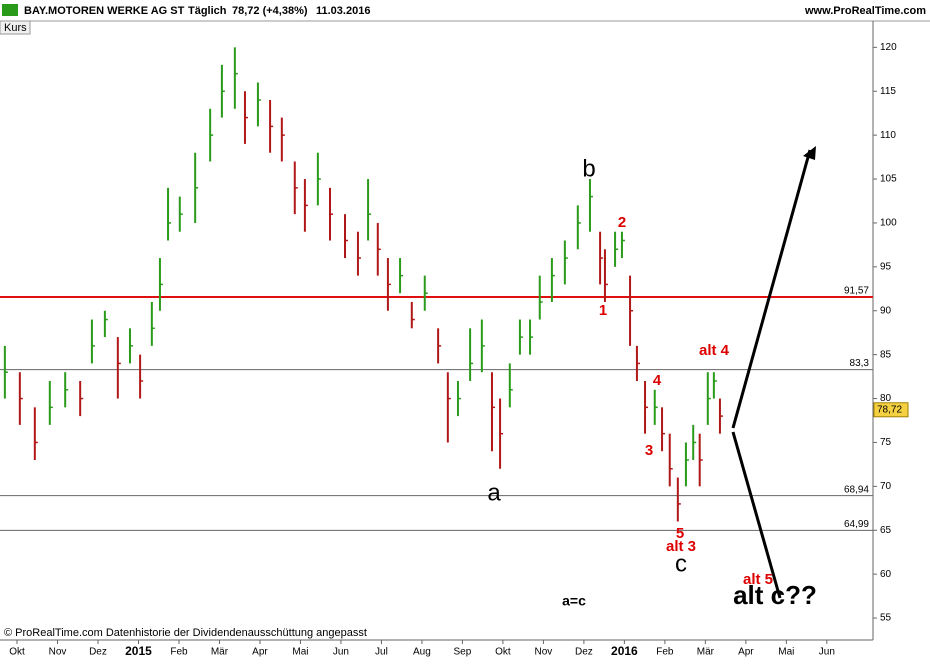 The width and height of the screenshot is (930, 665). I want to click on x-tick-label: Aug, so click(422, 652).